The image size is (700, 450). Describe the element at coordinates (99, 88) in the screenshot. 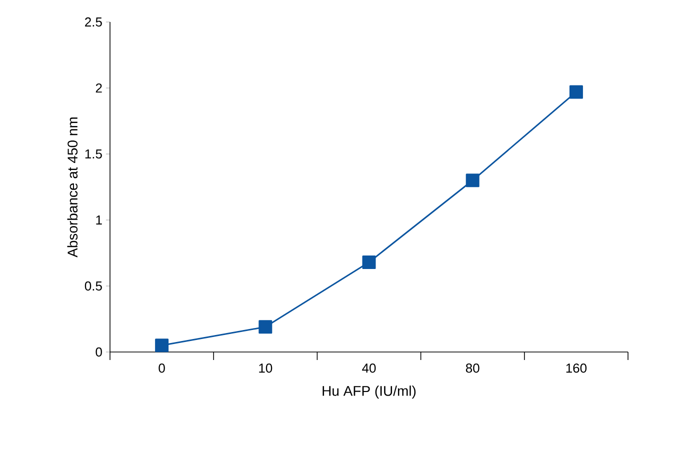

I see `y-tick-label: 2` at that location.